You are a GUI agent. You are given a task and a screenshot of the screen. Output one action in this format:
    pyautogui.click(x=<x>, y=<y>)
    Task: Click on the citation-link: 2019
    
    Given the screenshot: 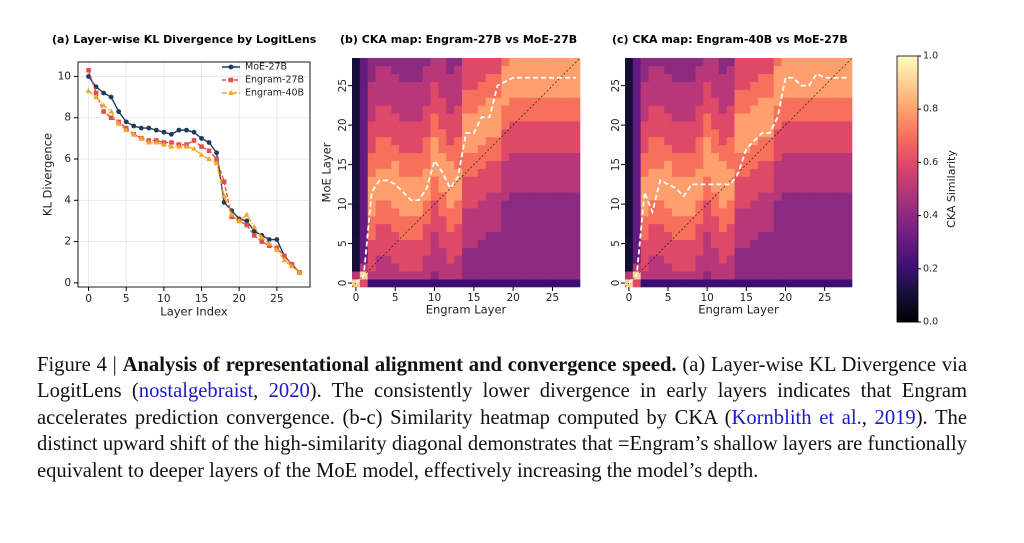 What is the action you would take?
    pyautogui.click(x=895, y=417)
    